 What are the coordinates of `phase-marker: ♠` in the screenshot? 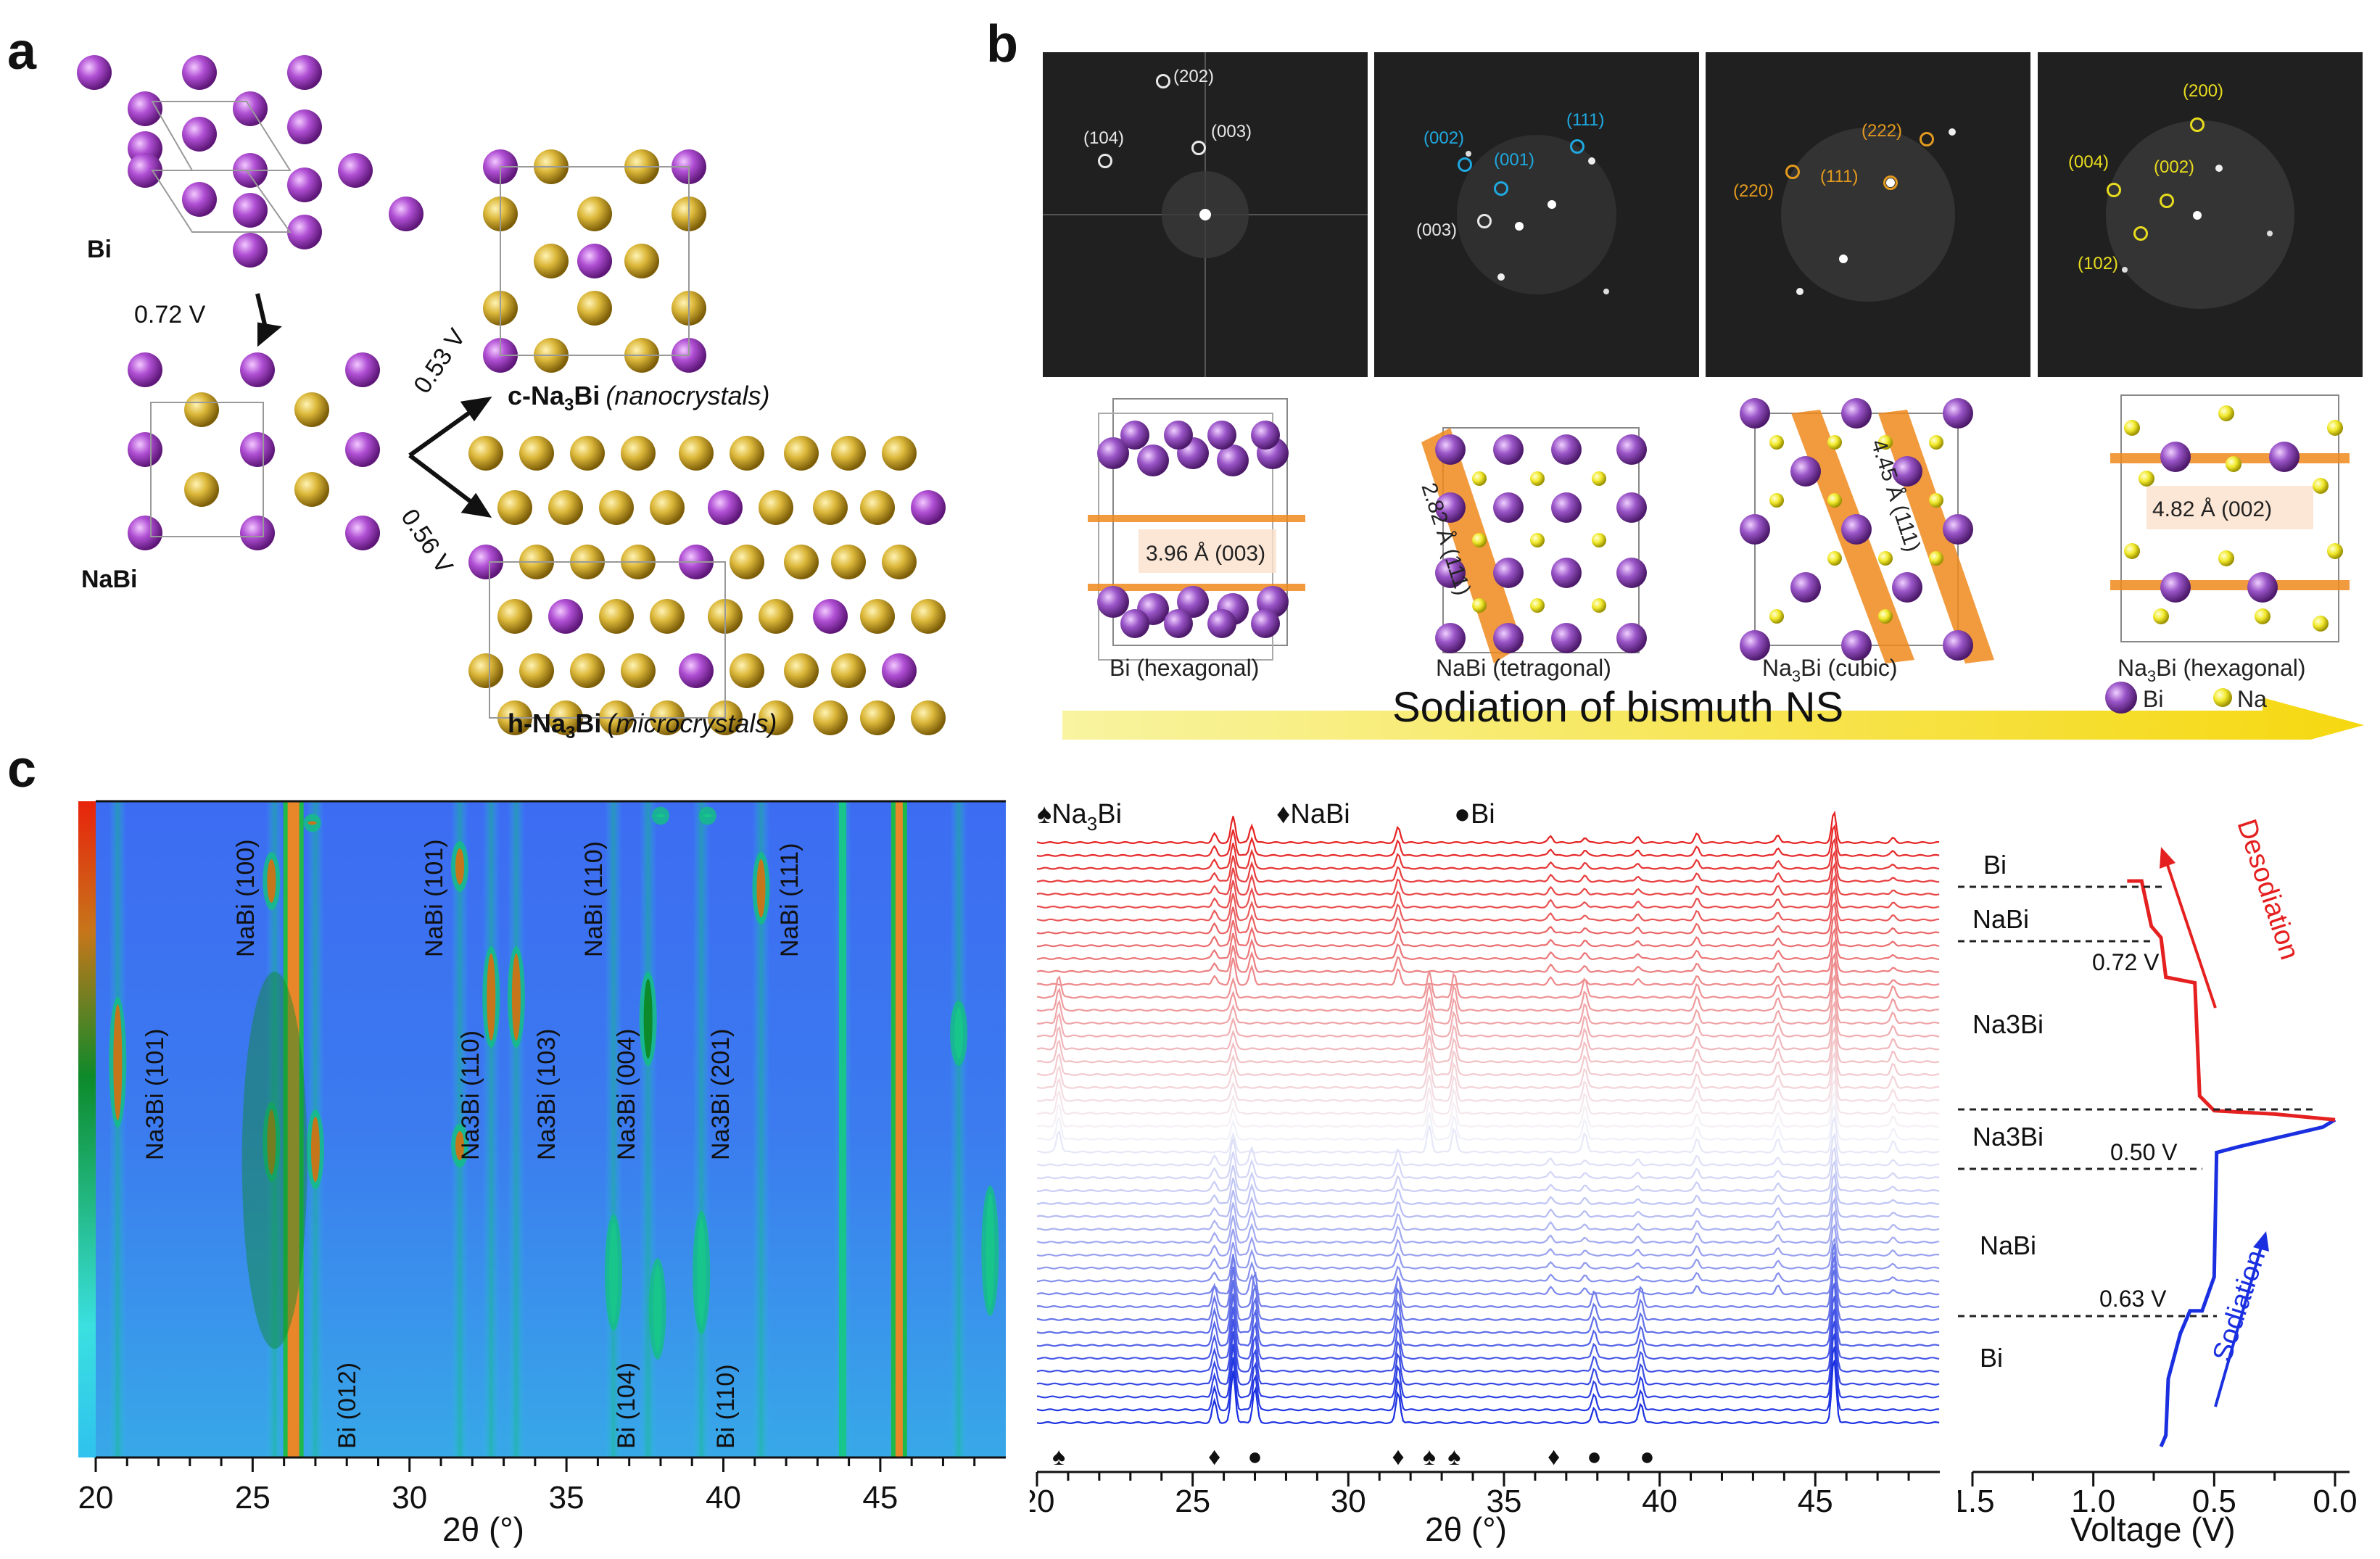 It's located at (1453, 1457).